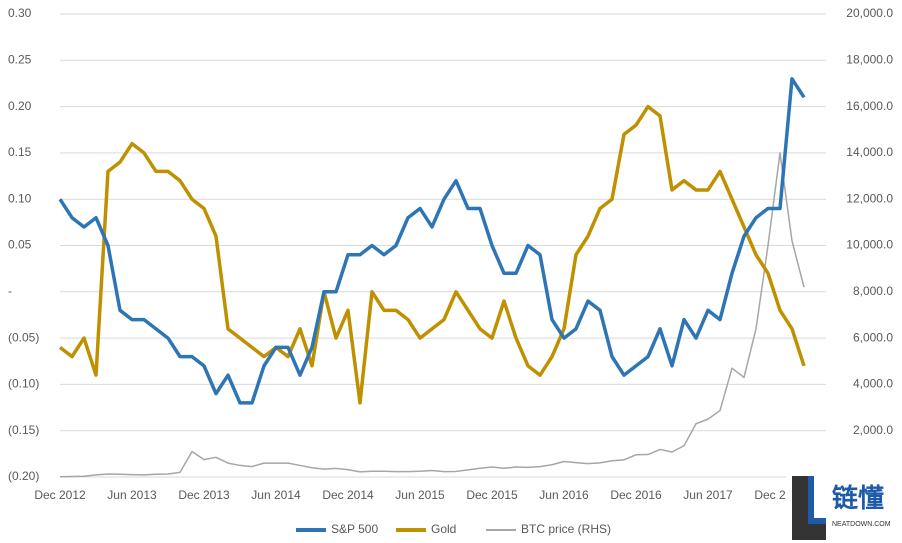  Describe the element at coordinates (869, 13) in the screenshot. I see `y2-tick-label: 20,000.0` at that location.